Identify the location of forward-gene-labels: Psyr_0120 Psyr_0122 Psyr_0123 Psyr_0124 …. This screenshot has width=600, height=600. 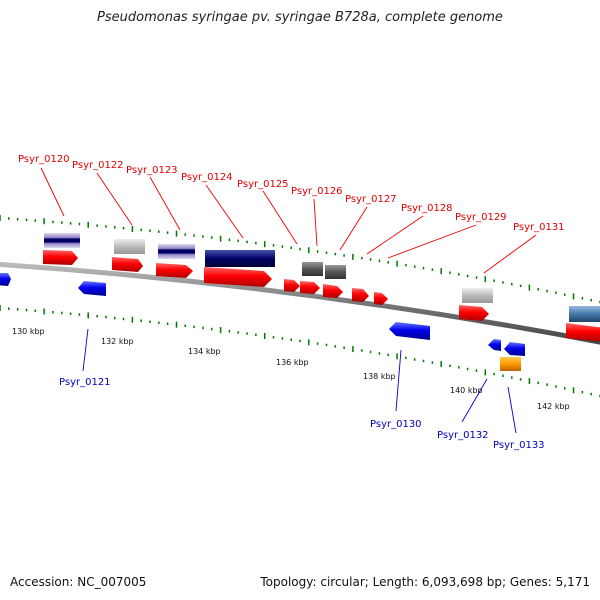
(291, 193).